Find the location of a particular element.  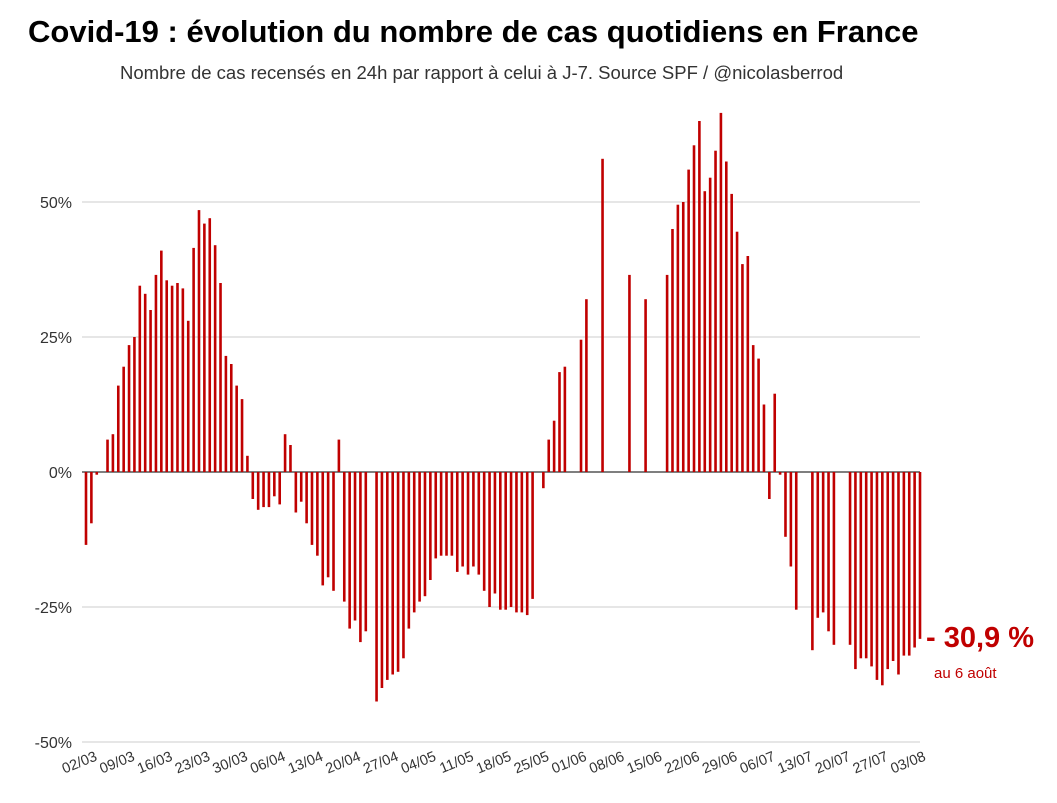

x-tick-label: 22/06 is located at coordinates (682, 763).